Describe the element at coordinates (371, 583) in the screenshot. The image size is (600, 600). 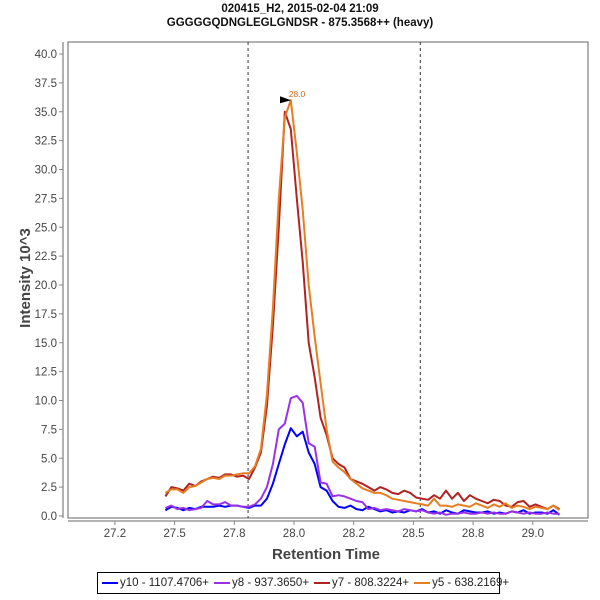
I see `legend-label: y7 - 808.3224+` at that location.